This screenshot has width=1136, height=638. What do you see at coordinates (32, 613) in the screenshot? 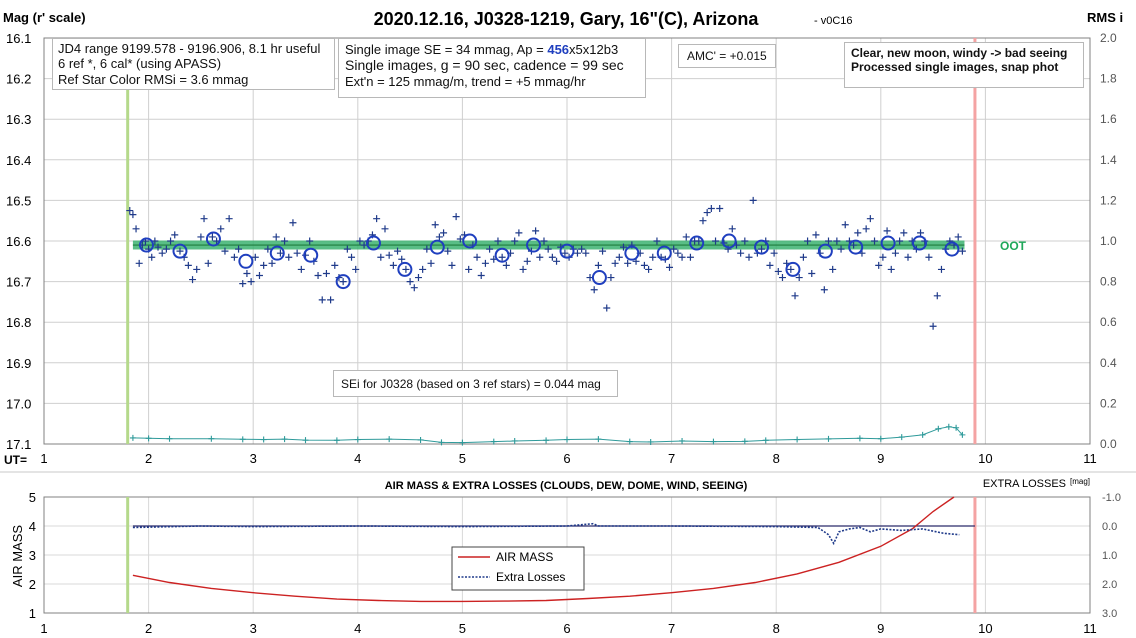
I see `y-tick-label: 1` at bounding box center [32, 613].